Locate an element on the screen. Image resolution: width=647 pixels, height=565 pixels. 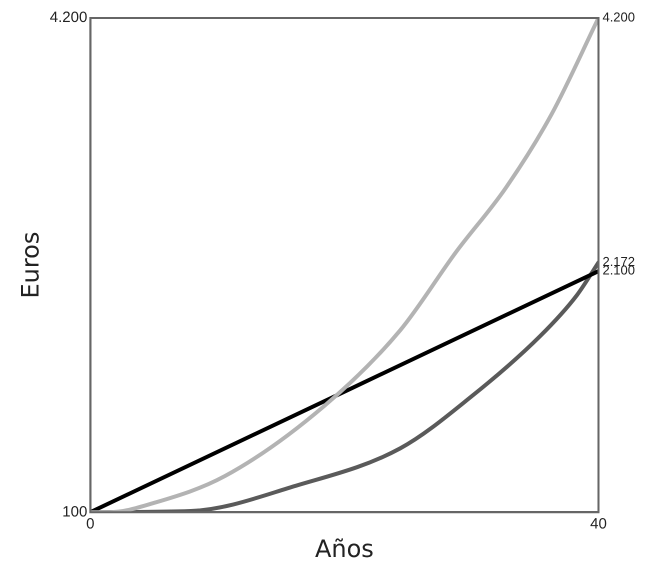
x-axis-title: Años is located at coordinates (344, 548).